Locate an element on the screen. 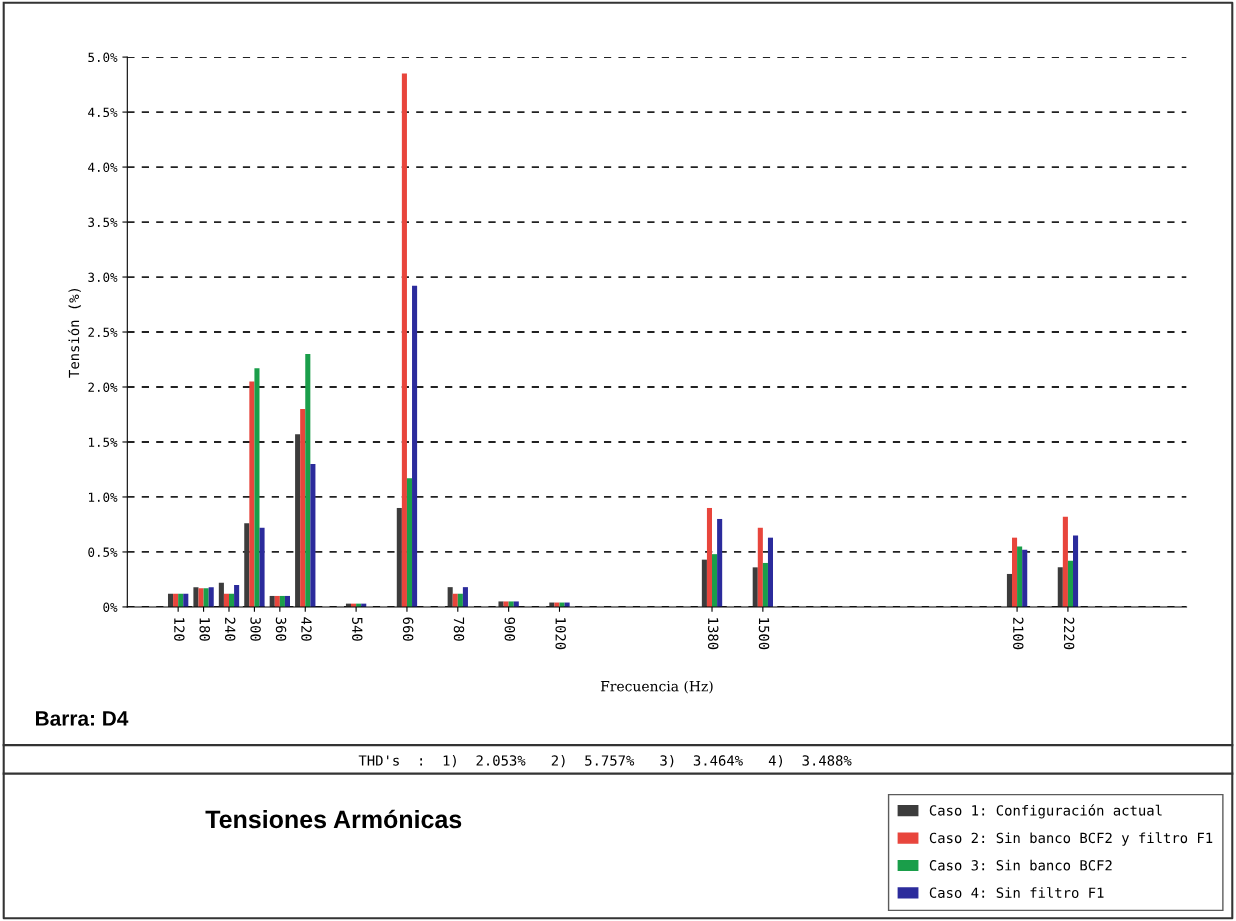 The image size is (1236, 921). y-tick-label: 4.5% is located at coordinates (103, 112).